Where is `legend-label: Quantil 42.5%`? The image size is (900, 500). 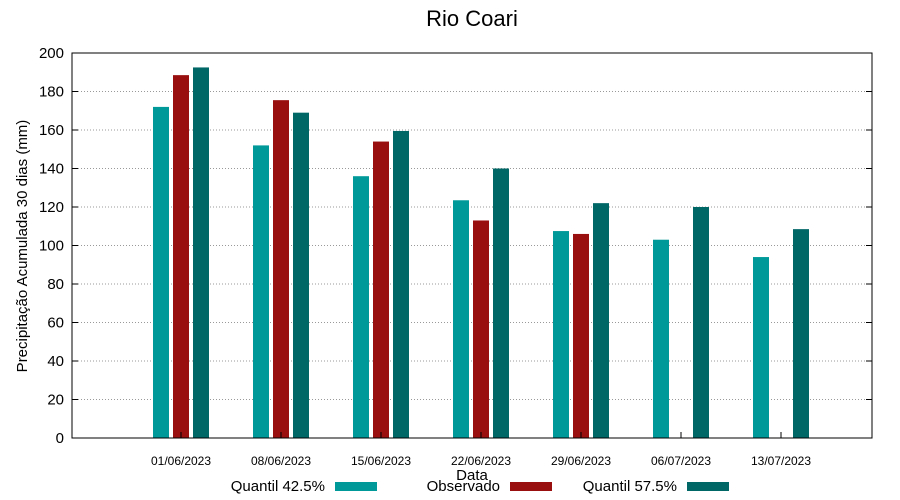
legend-label: Quantil 42.5% is located at coordinates (278, 486).